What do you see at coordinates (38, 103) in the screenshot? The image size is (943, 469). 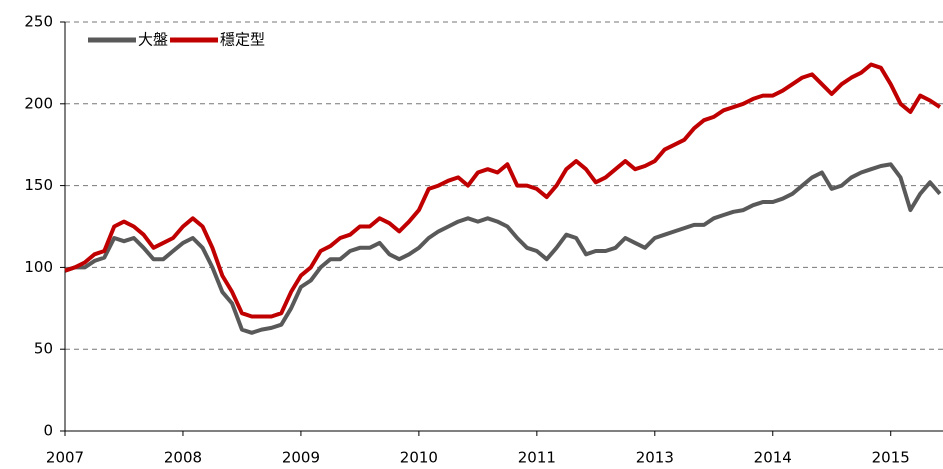 I see `y-tick-label: 200` at bounding box center [38, 103].